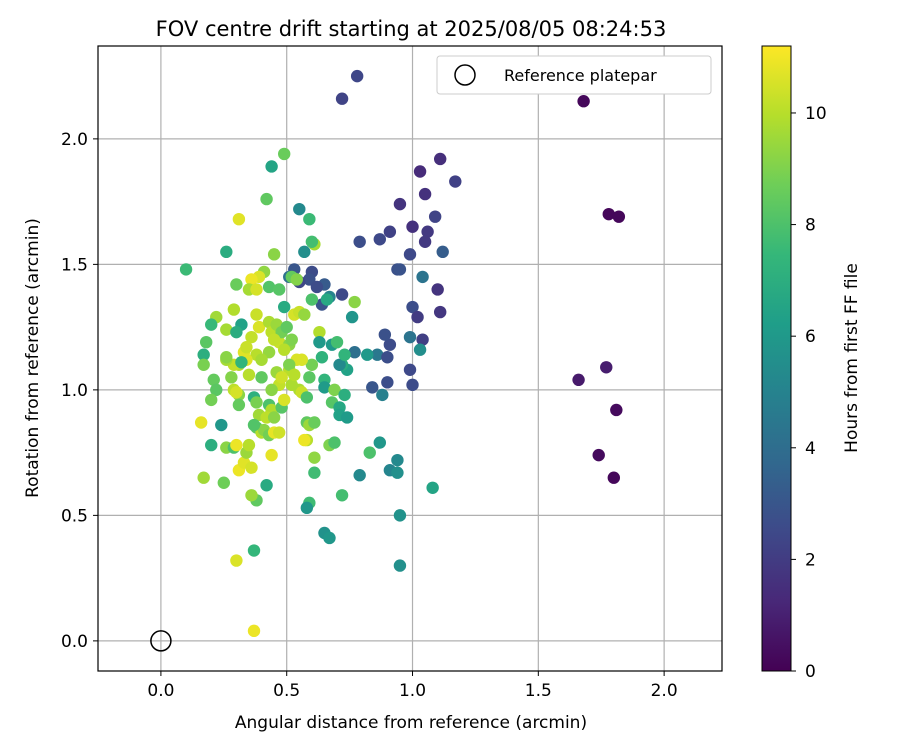 The image size is (900, 754). Describe the element at coordinates (538, 691) in the screenshot. I see `x-tick-label: 1.5` at that location.